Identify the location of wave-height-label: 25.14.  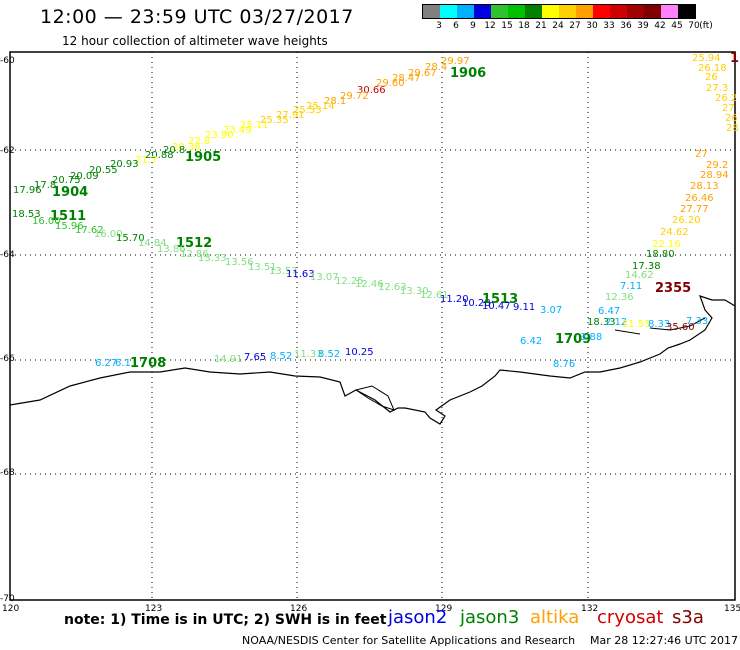
(320, 106).